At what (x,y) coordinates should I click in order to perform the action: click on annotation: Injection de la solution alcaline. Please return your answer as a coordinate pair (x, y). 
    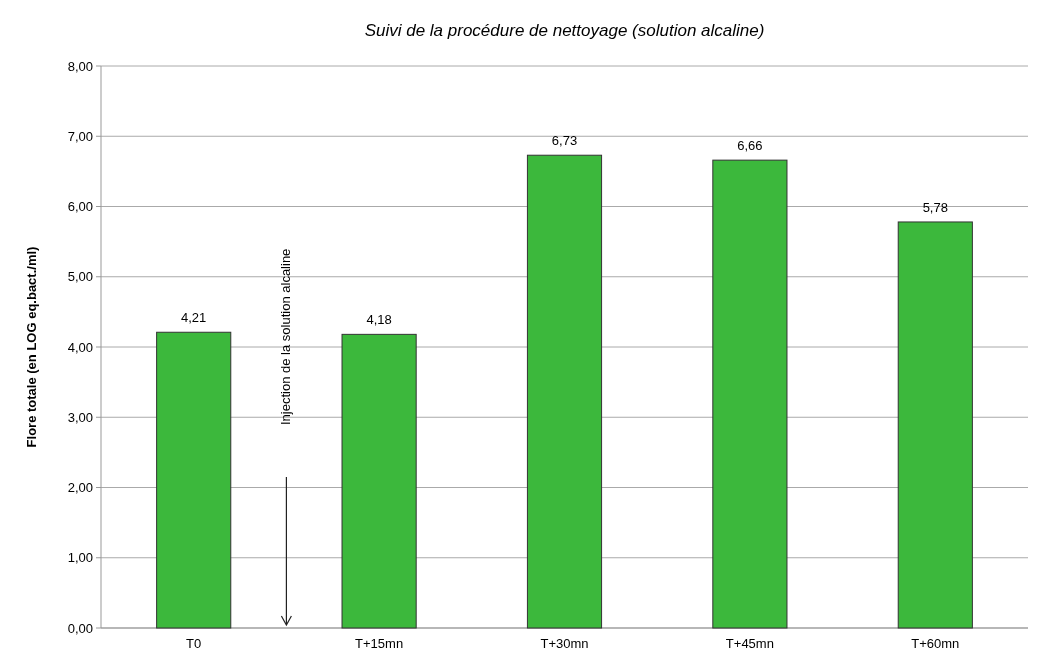
    Looking at the image, I should click on (286, 336).